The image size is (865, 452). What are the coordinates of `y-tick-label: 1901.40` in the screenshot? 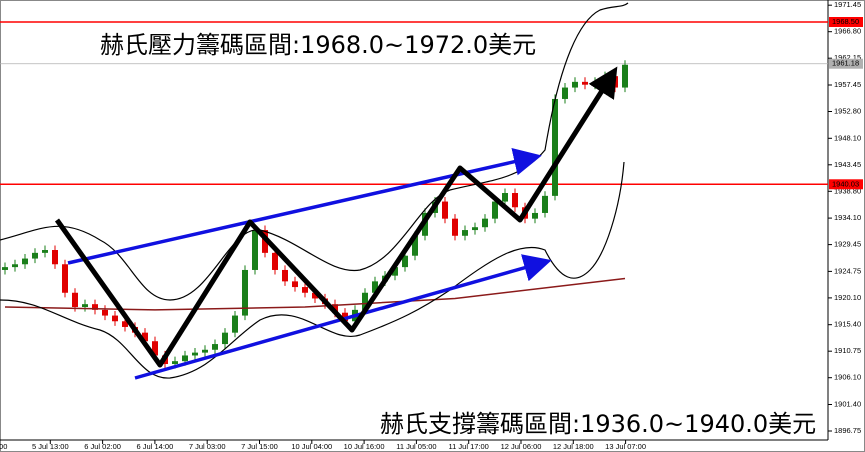 It's located at (847, 403).